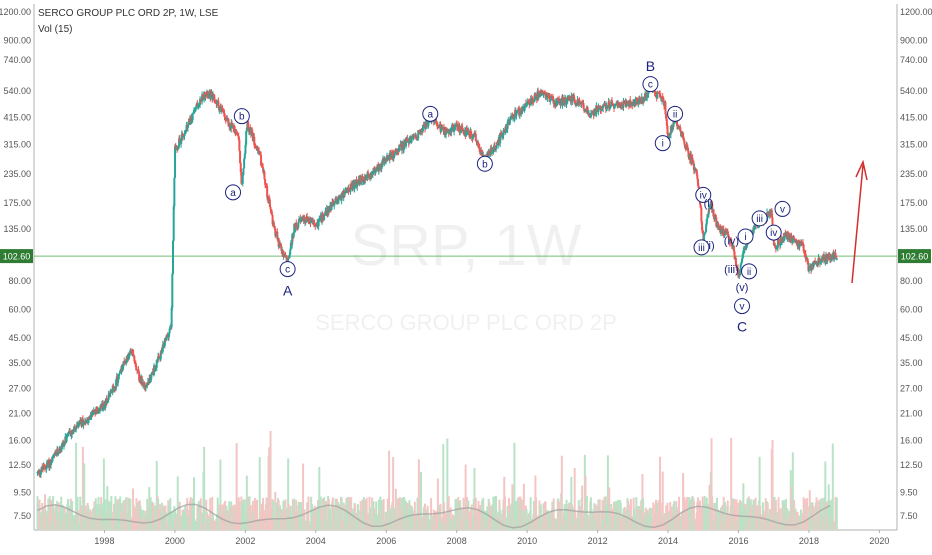 The image size is (932, 555). Describe the element at coordinates (742, 326) in the screenshot. I see `wave-label: C` at that location.